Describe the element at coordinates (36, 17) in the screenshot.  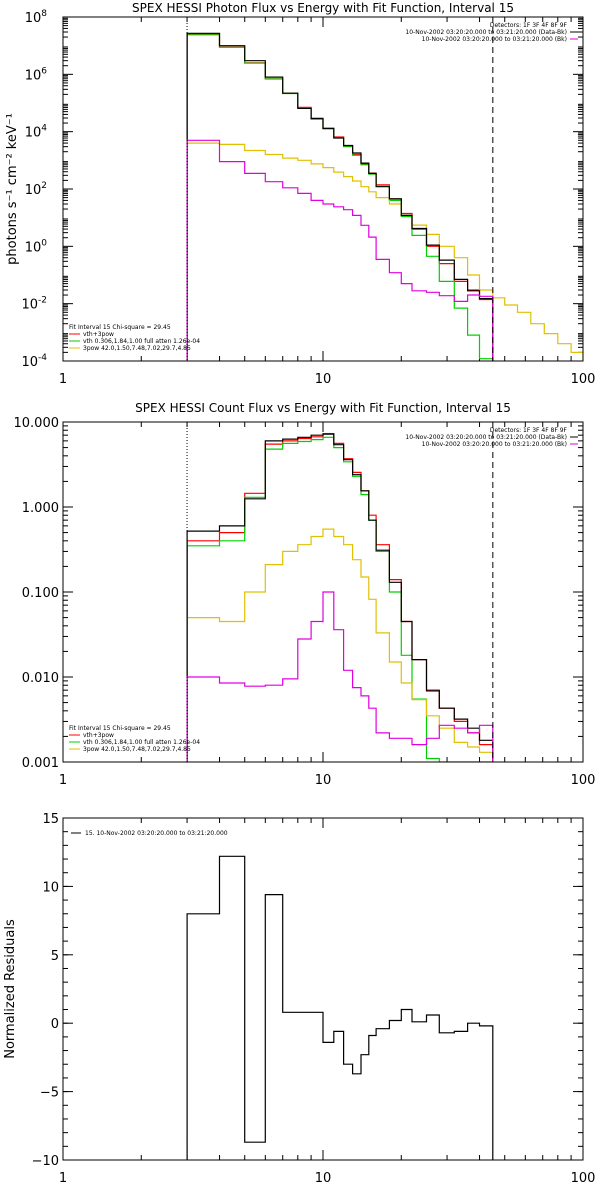
I see `y-tick-label: 10⁸` at that location.